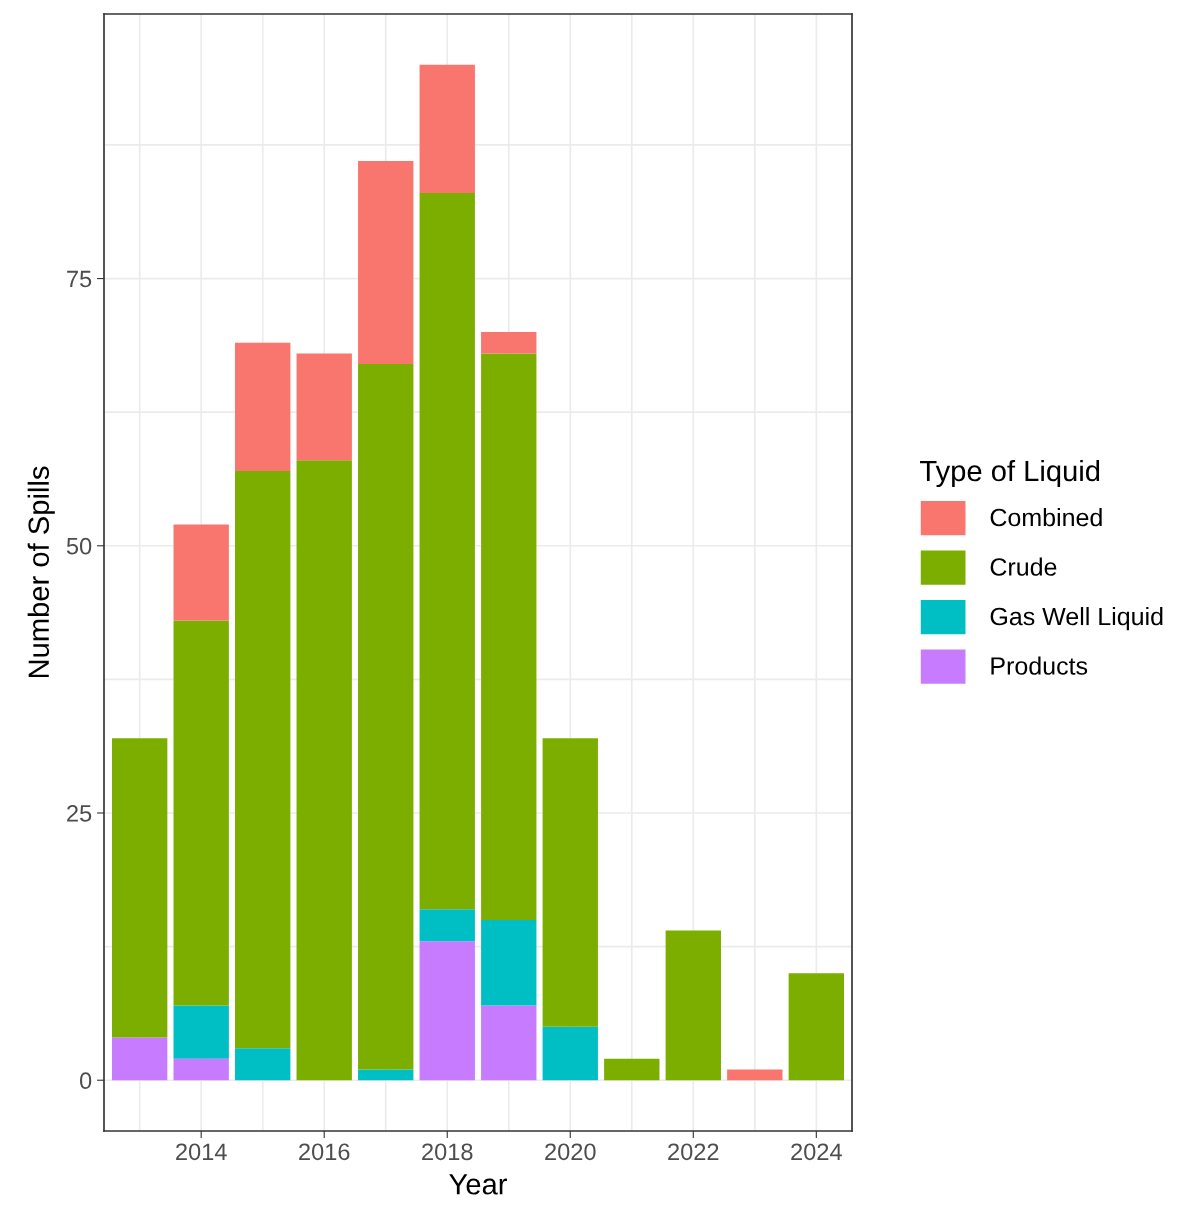 The image size is (1202, 1222). I want to click on y-axis-title: Number of Spills, so click(41, 572).